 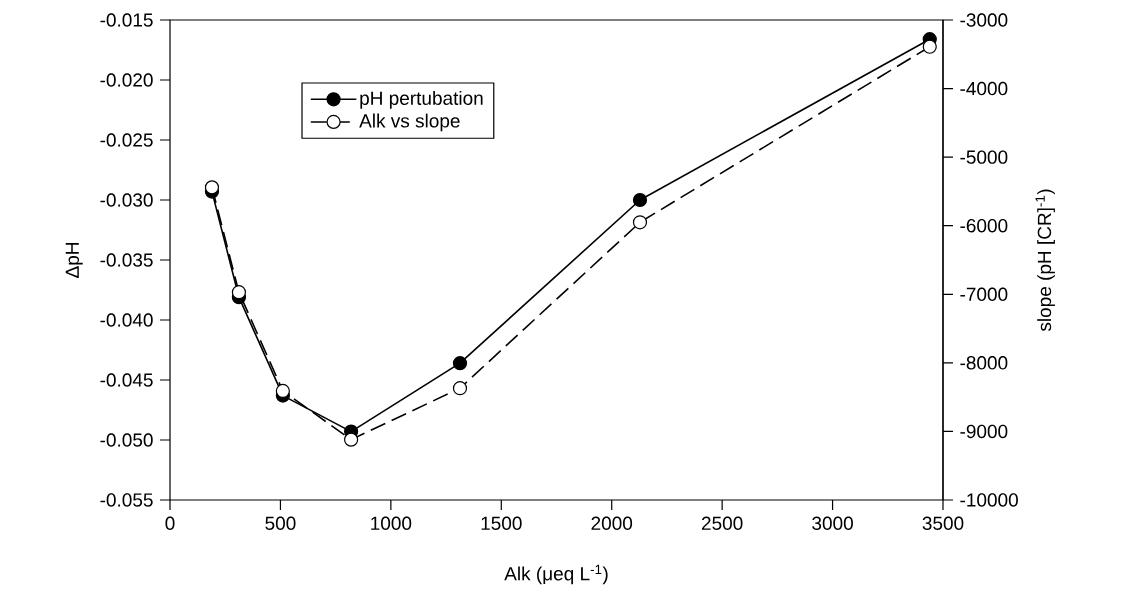 What do you see at coordinates (126, 320) in the screenshot?
I see `y-tick-label: -0.040` at bounding box center [126, 320].